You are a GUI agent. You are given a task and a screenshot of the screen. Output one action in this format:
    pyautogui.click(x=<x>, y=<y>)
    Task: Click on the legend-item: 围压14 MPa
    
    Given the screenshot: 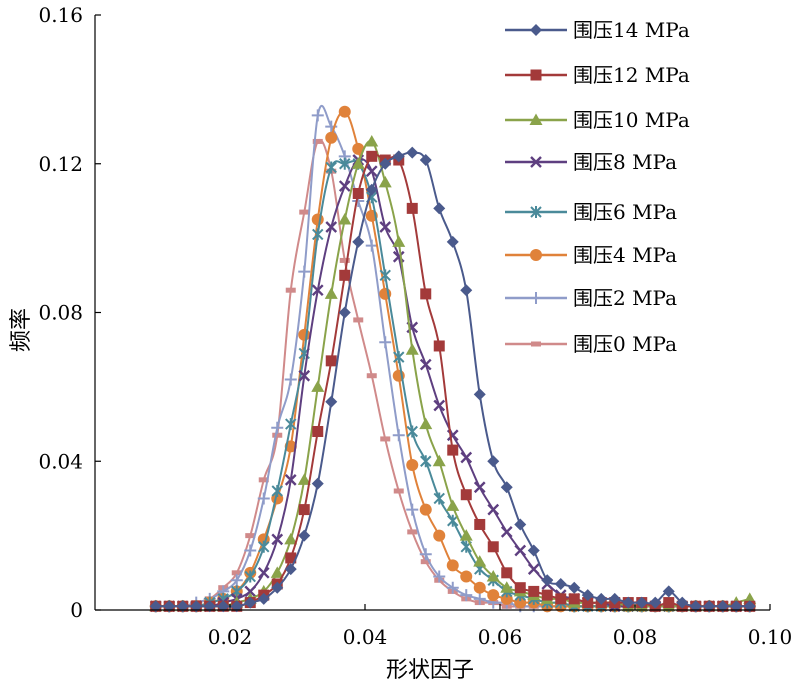 What is the action you would take?
    pyautogui.click(x=597, y=30)
    